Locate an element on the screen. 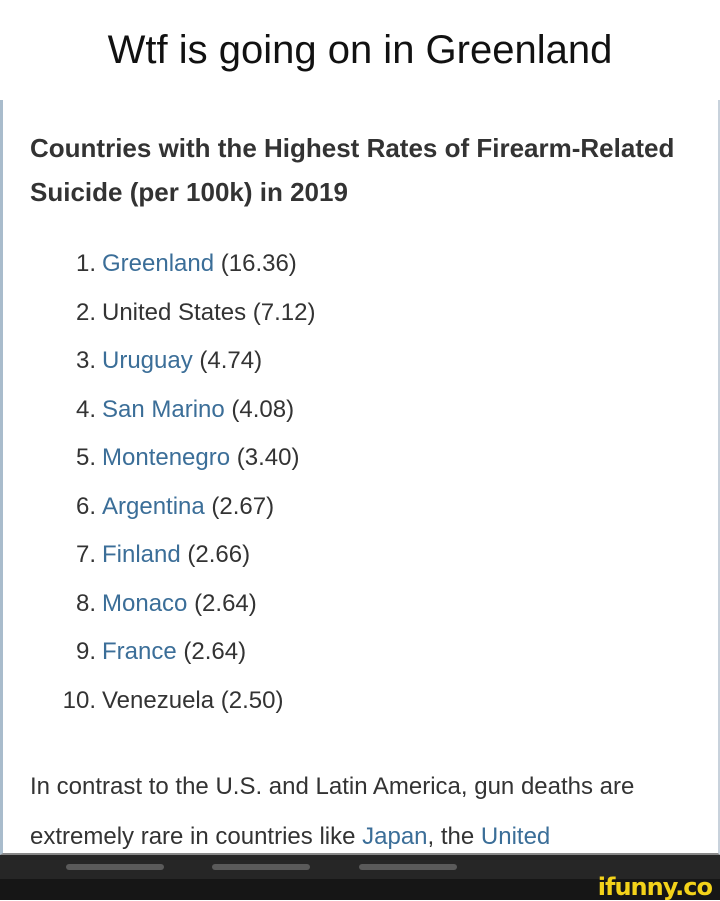 Image resolution: width=720 pixels, height=901 pixels. list-item: 4. San Marino (4.08) is located at coordinates (148, 416).